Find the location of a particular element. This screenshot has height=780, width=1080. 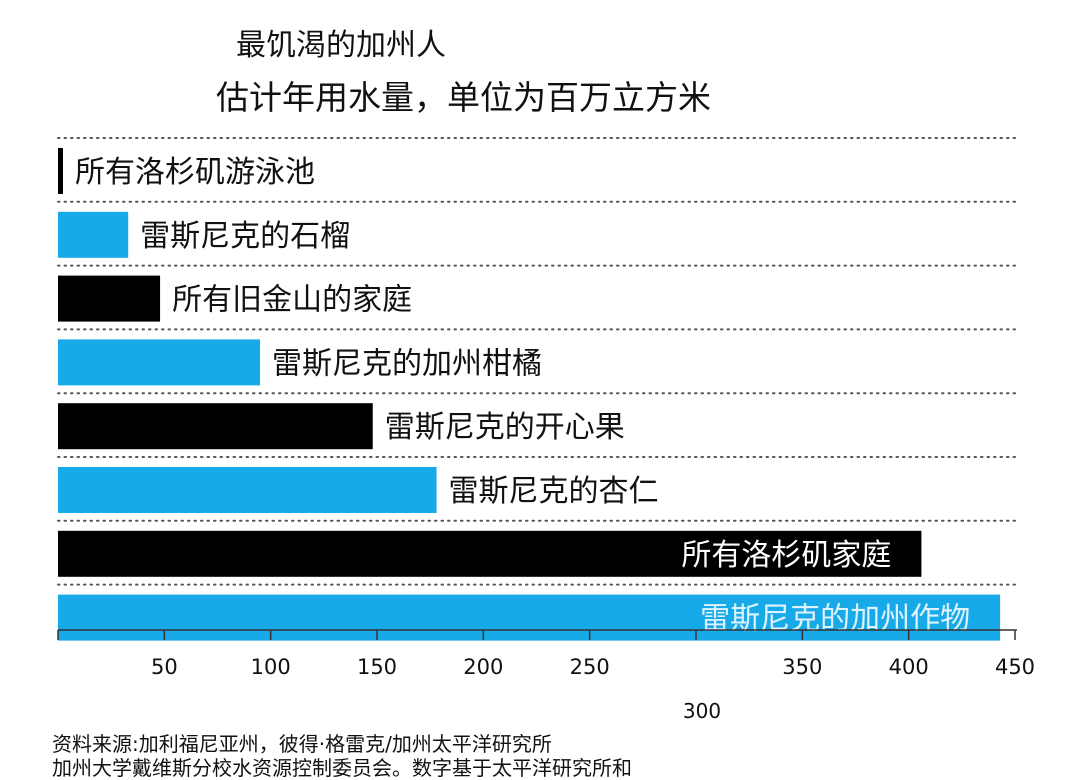

x-tick-label: 50 is located at coordinates (164, 667).